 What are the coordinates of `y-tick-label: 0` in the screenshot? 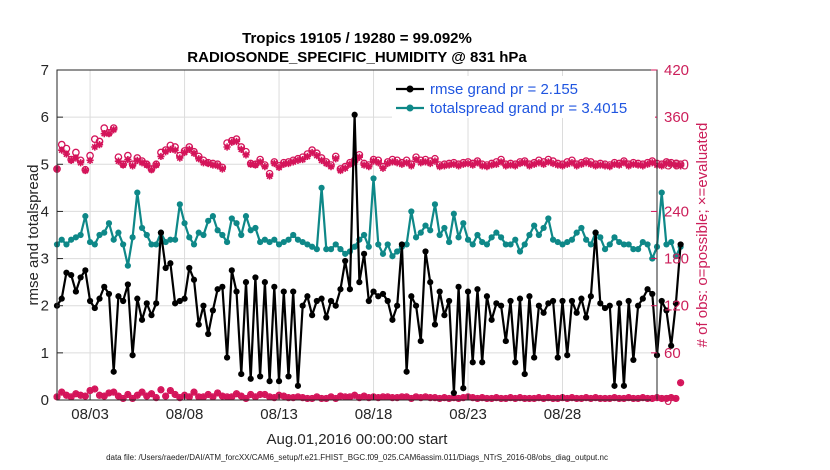 It's located at (45, 400).